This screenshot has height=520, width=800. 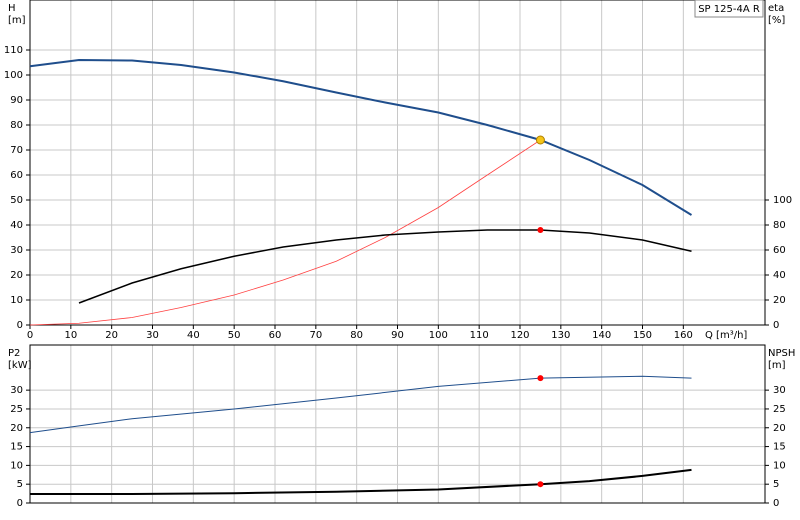 What do you see at coordinates (776, 484) in the screenshot?
I see `y2-tick-label: 5` at bounding box center [776, 484].